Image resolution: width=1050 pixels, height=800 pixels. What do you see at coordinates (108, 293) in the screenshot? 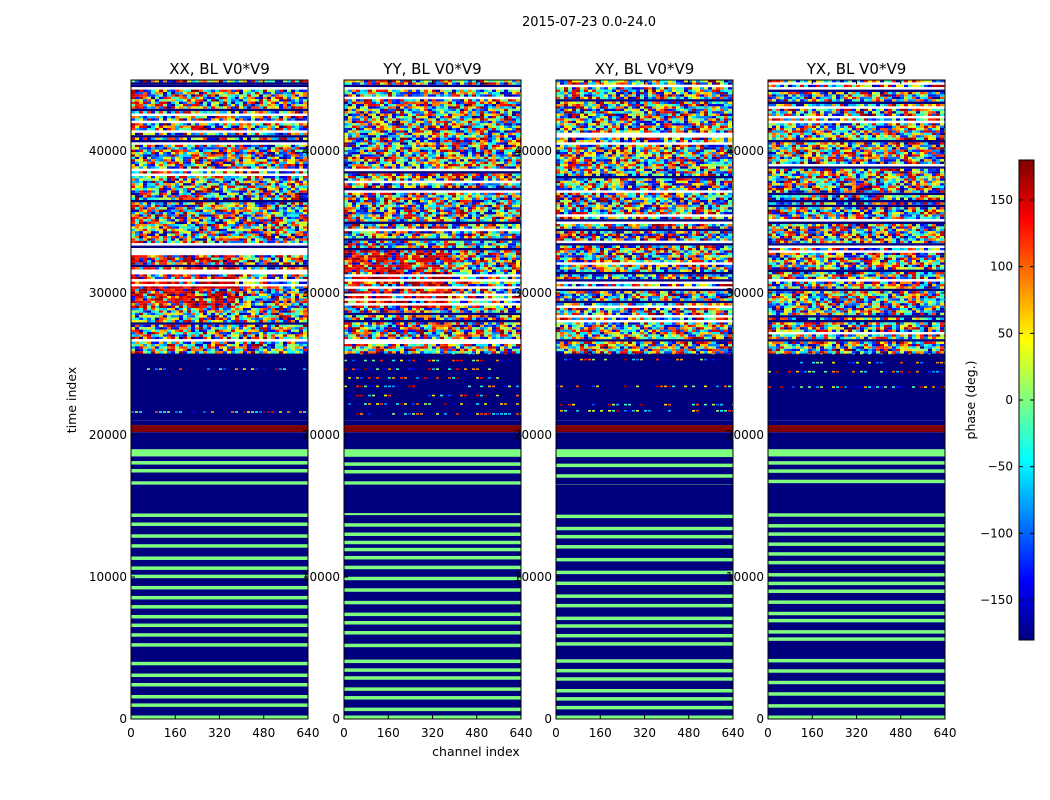
I see `y-tick-label: 30000` at bounding box center [108, 293].